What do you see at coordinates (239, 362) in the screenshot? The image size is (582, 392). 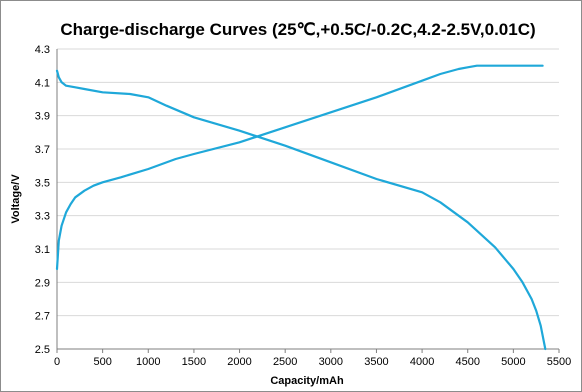 I see `x-tick-label: 2000` at bounding box center [239, 362].